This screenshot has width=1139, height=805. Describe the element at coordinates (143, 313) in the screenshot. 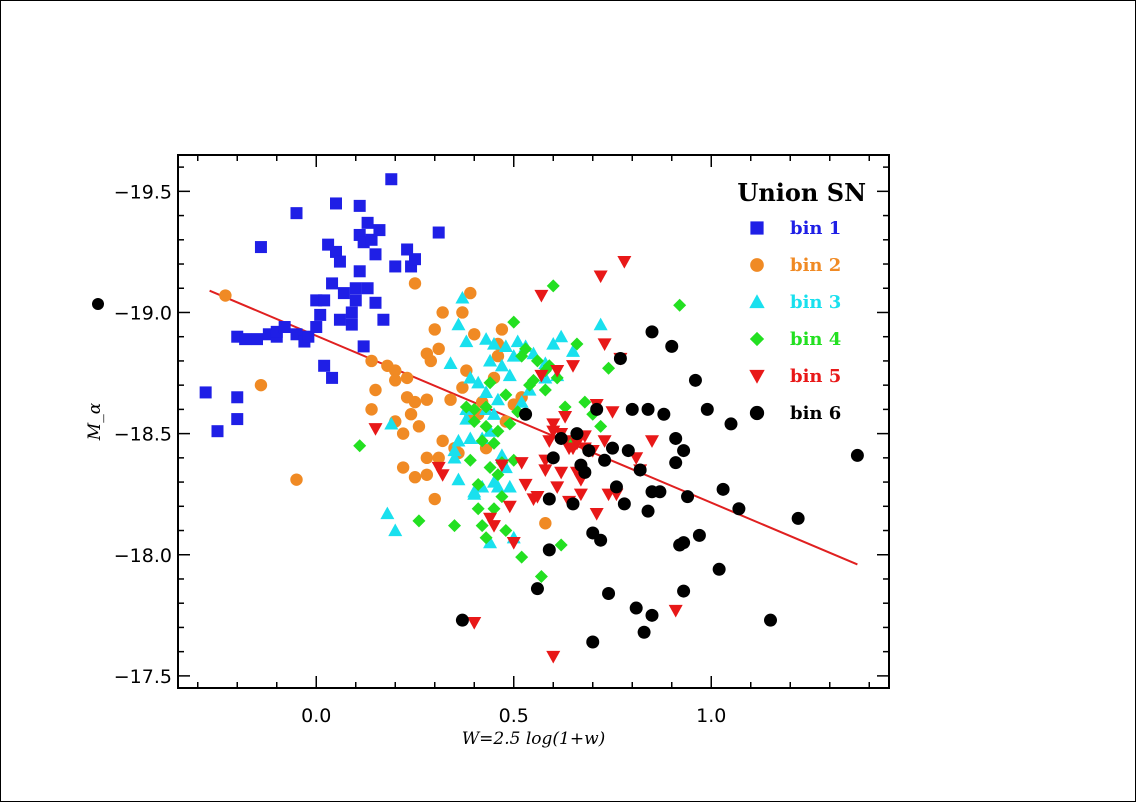

I see `y-tick-label: −19.0` at that location.